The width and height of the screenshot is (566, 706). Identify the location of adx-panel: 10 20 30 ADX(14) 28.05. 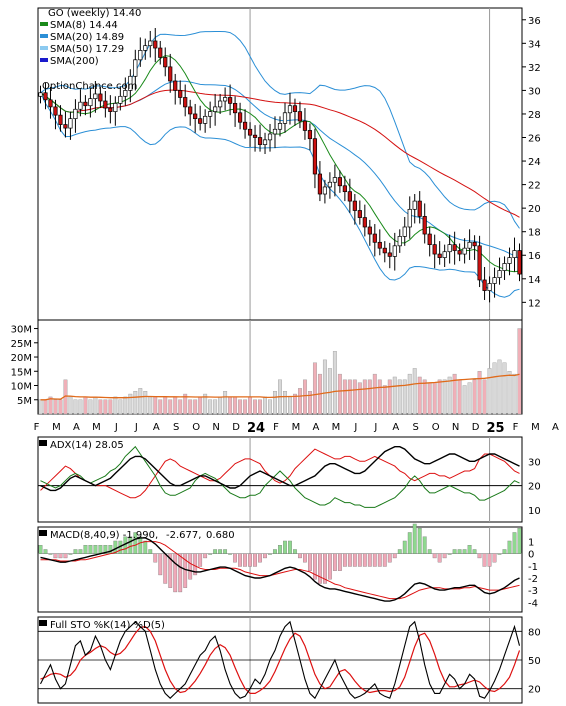
(289, 479).